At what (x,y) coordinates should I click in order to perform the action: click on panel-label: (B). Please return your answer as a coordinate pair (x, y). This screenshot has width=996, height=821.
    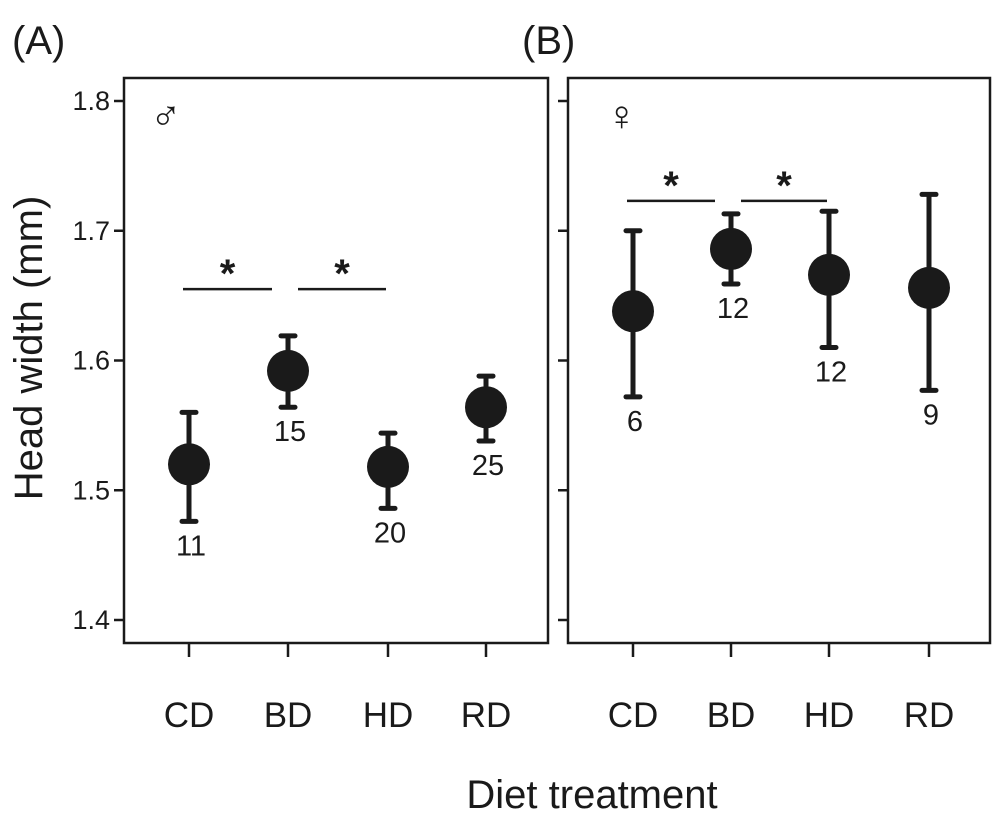
    Looking at the image, I should click on (548, 41).